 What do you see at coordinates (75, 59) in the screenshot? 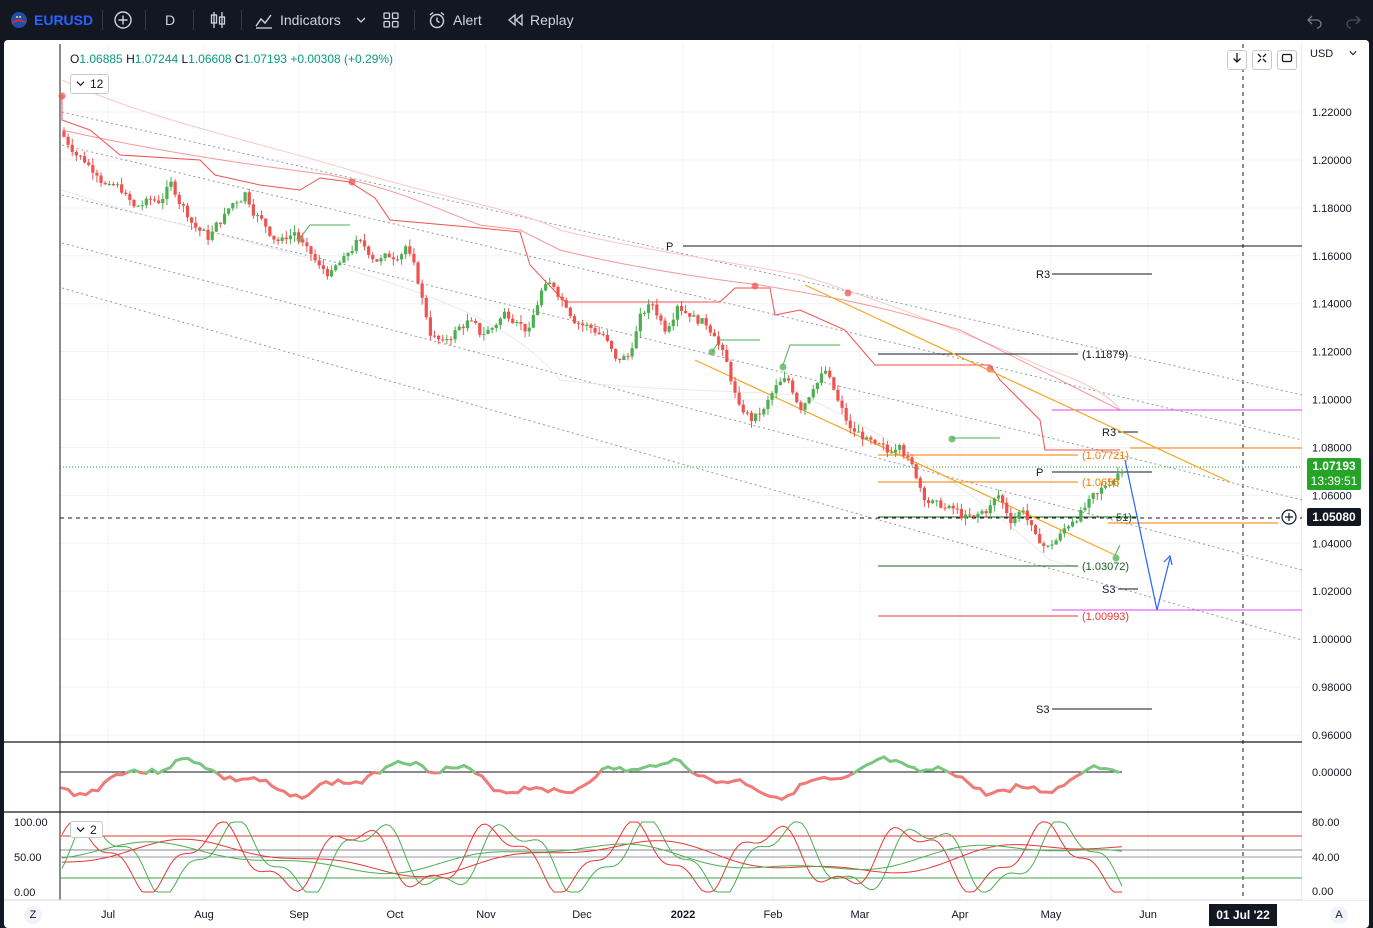
I see `open-key: O` at bounding box center [75, 59].